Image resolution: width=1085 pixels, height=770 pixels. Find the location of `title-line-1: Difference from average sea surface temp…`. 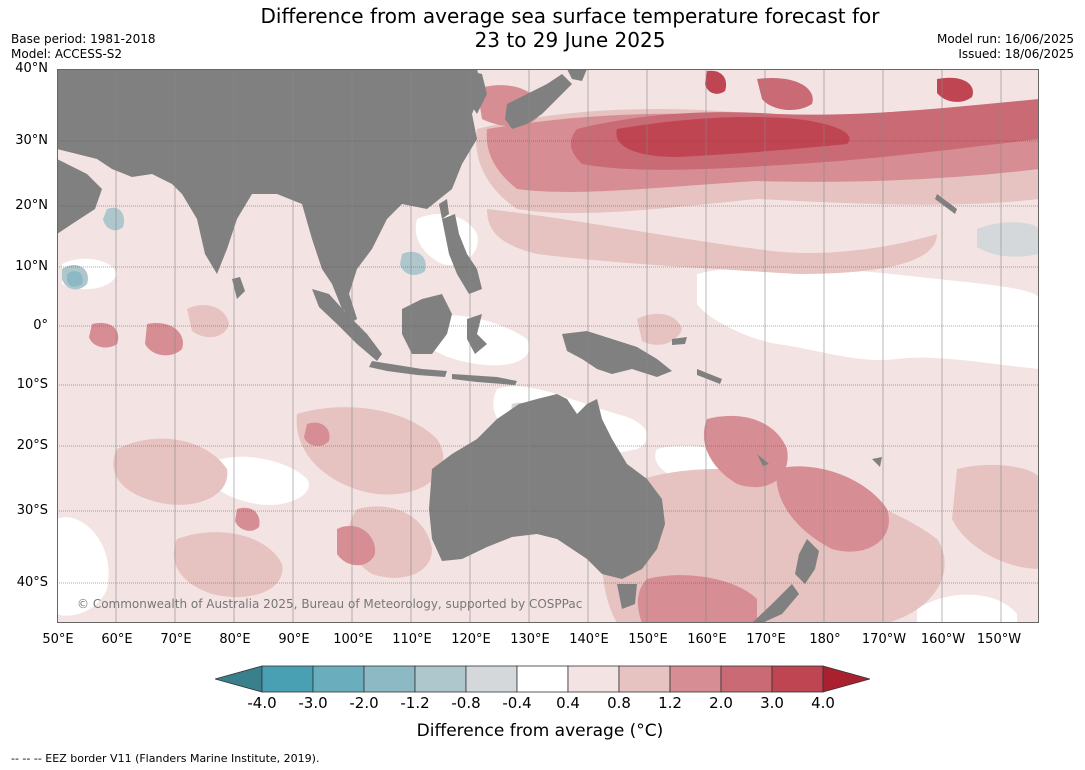

title-line-1: Difference from average sea surface temp… is located at coordinates (570, 16).